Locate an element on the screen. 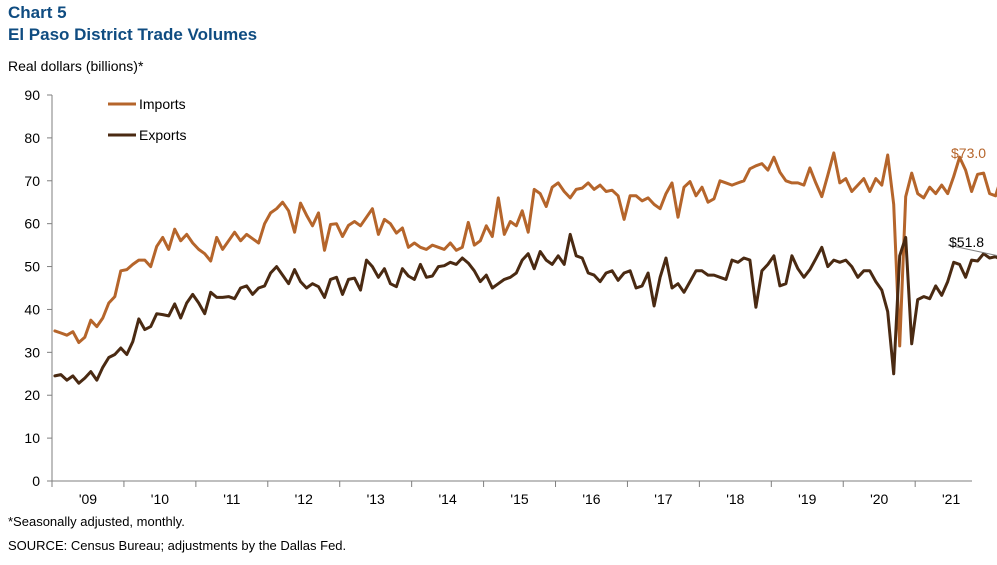  y-tick-label: 60 is located at coordinates (32, 224).